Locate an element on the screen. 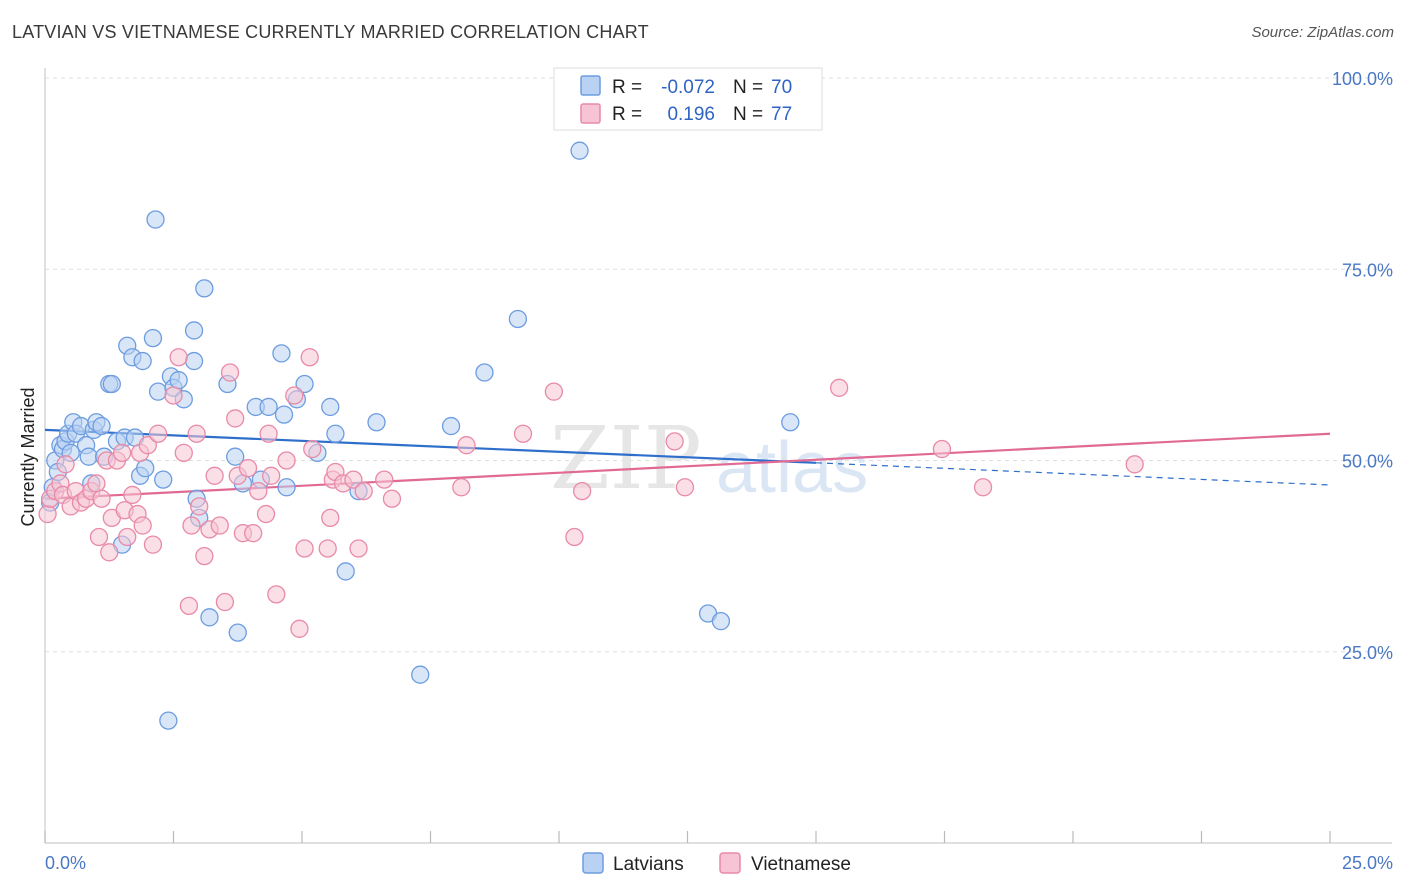  x-tick-label-0: 0.0% is located at coordinates (65, 863).